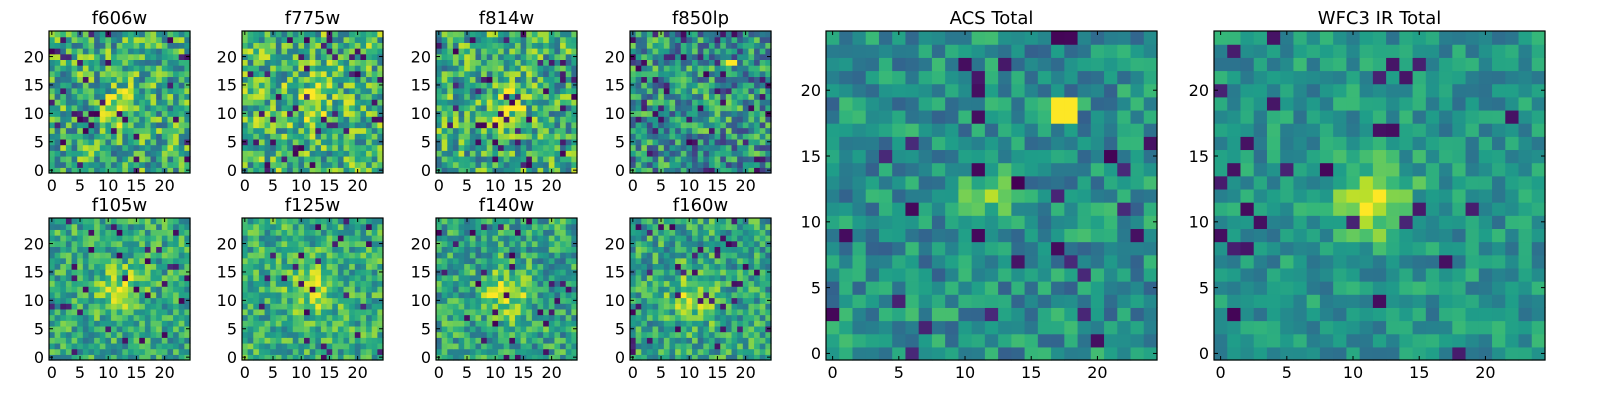 The width and height of the screenshot is (1600, 400). What do you see at coordinates (119, 205) in the screenshot?
I see `panel-title: f105w` at bounding box center [119, 205].